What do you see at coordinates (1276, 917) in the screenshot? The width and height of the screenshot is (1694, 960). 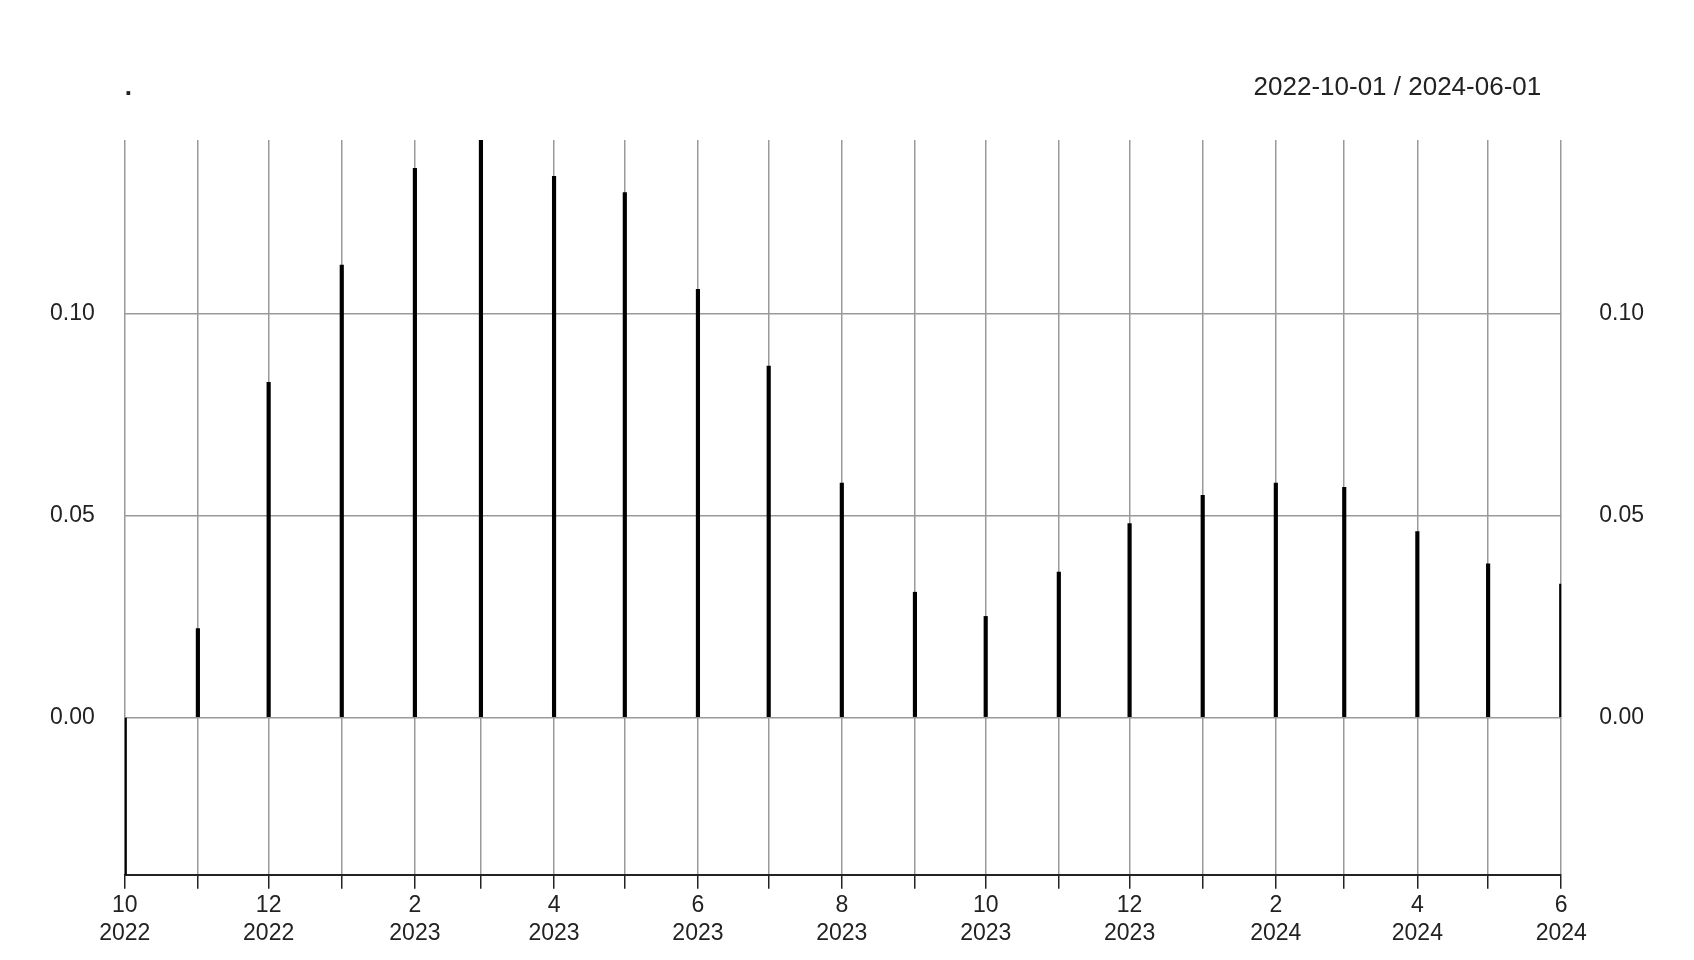 I see `x-tick-label: 2 2024` at bounding box center [1276, 917].